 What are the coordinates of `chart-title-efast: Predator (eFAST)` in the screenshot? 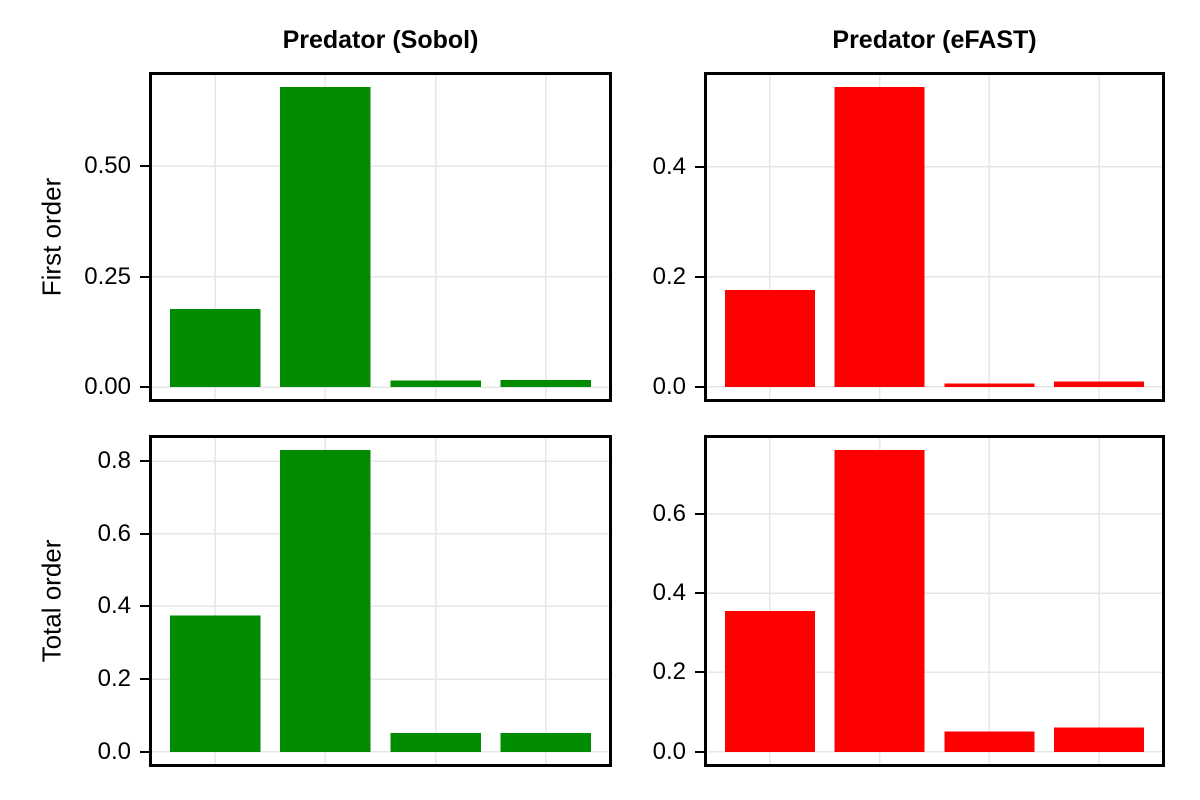 It's located at (934, 40).